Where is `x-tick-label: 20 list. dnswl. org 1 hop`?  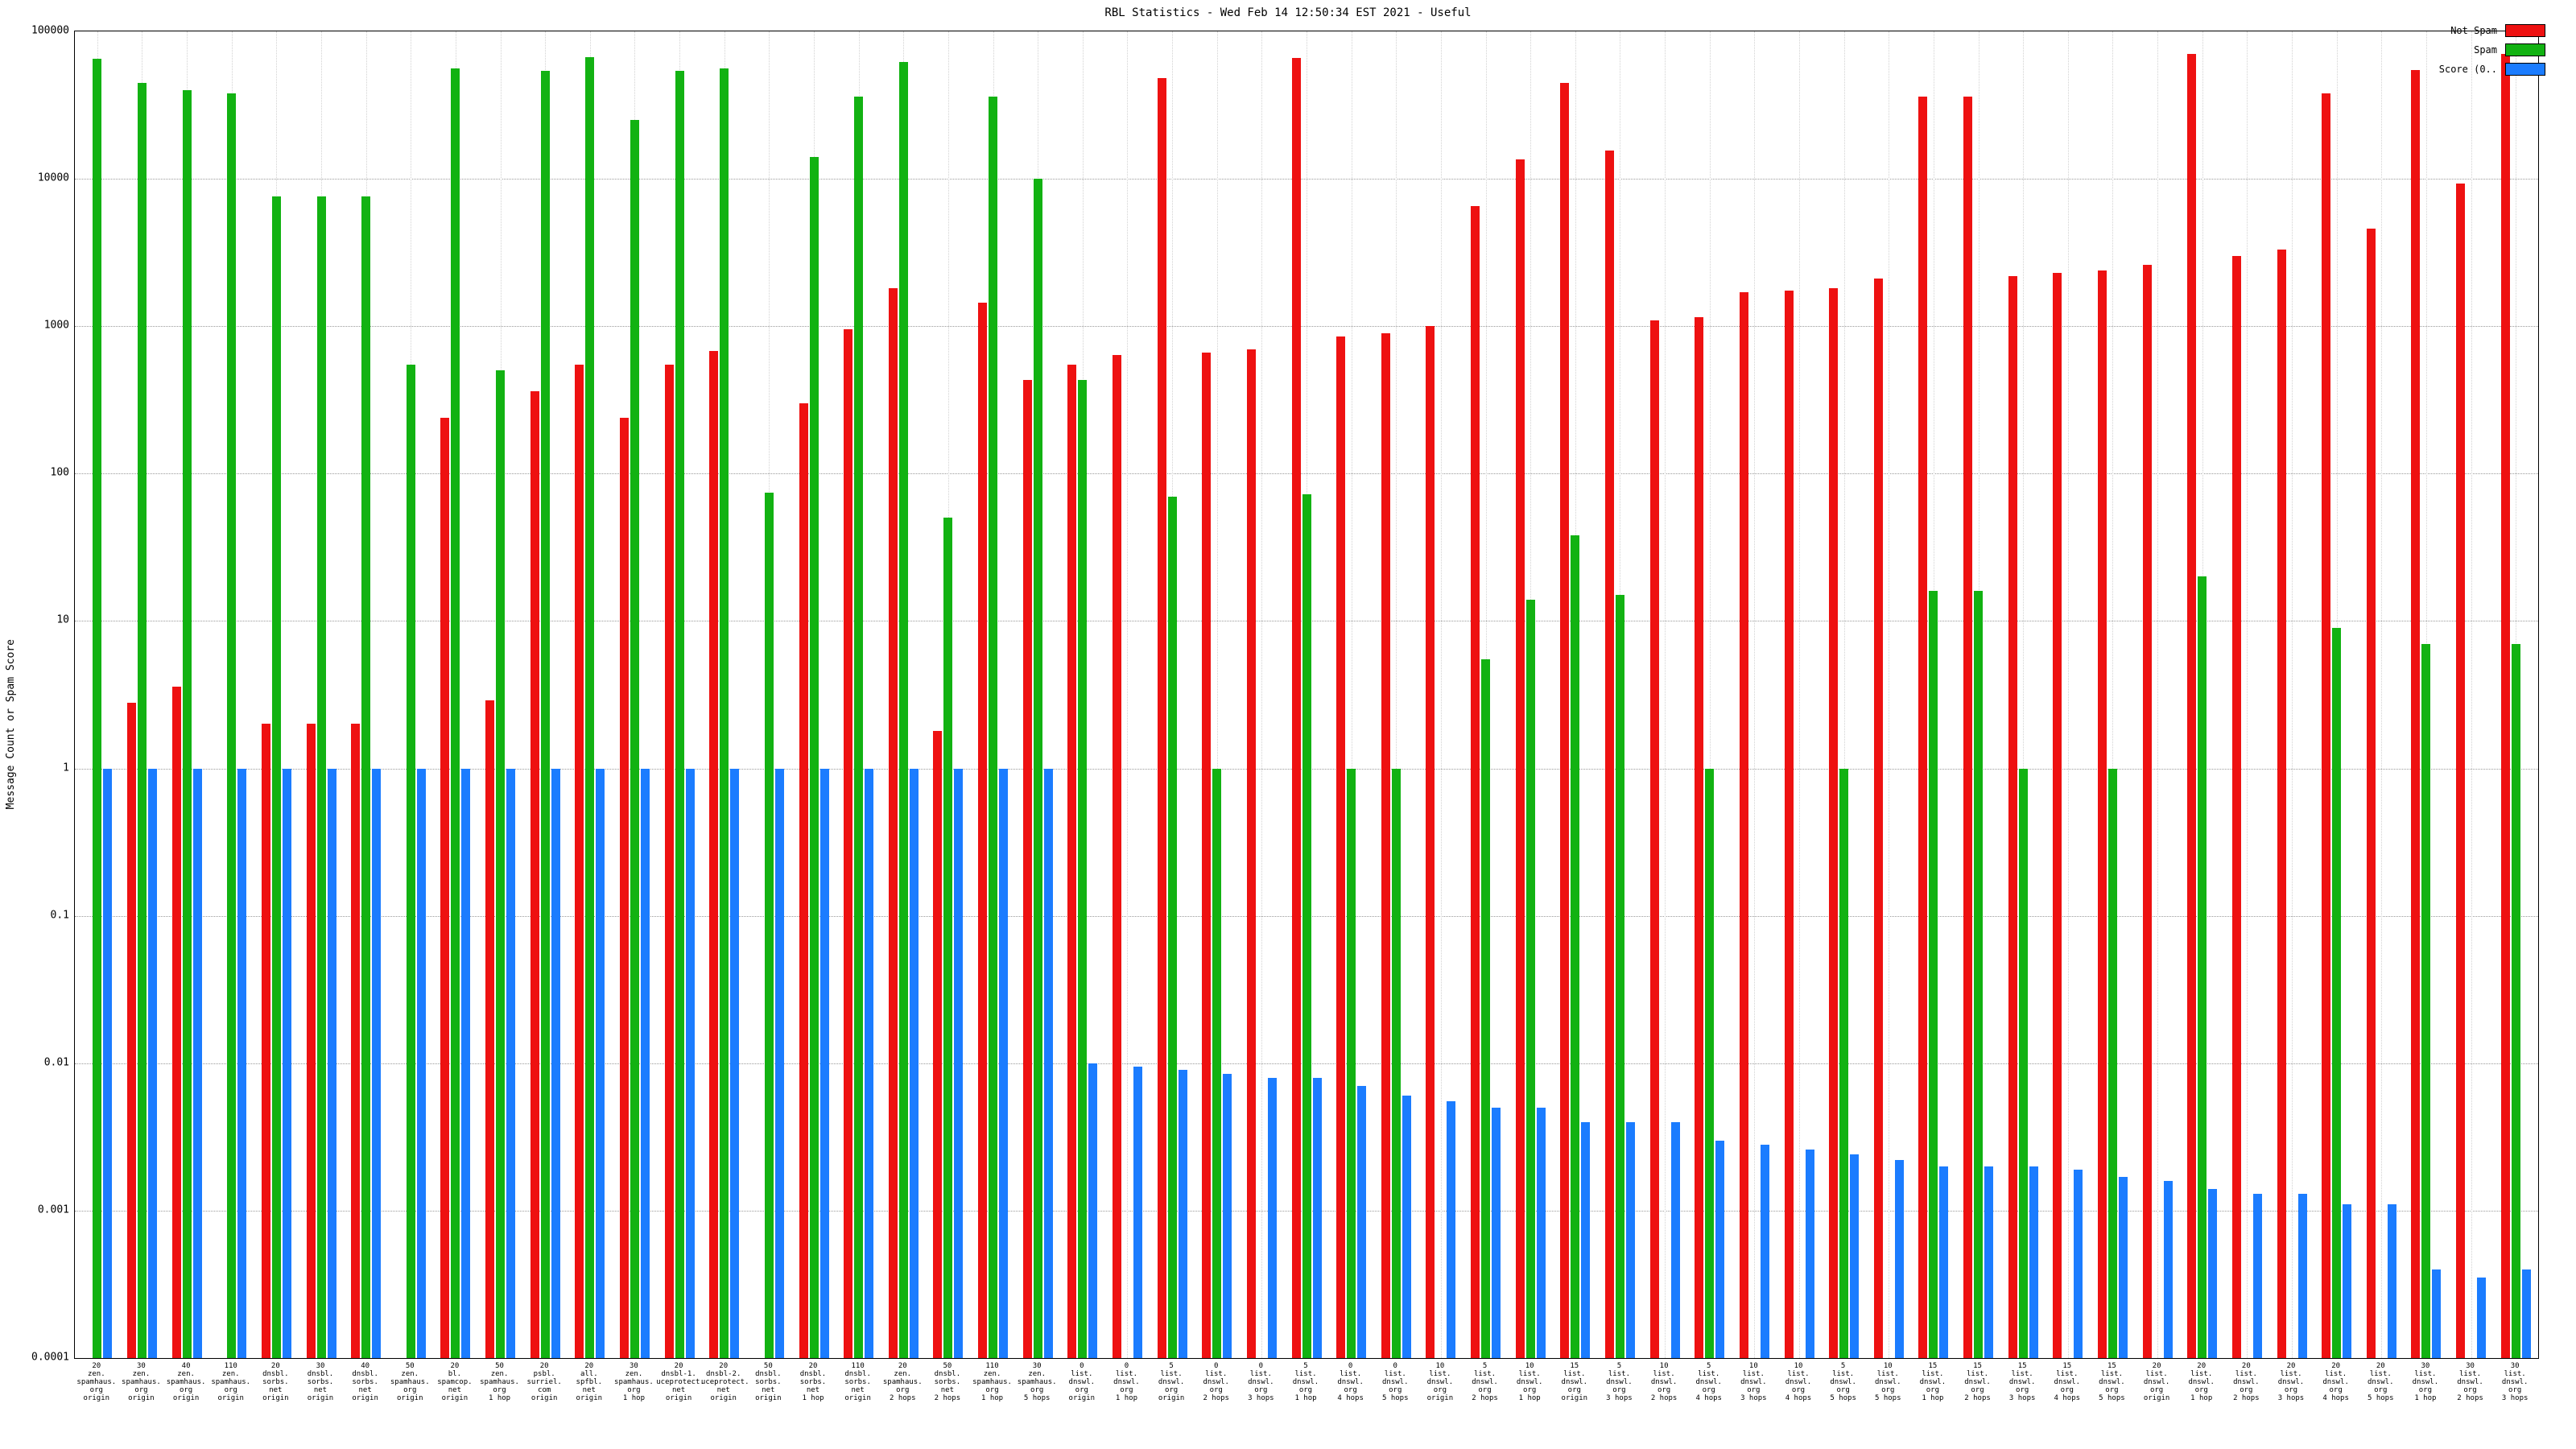
x-tick-label: 20 list. dnswl. org 1 hop is located at coordinates (2201, 1382).